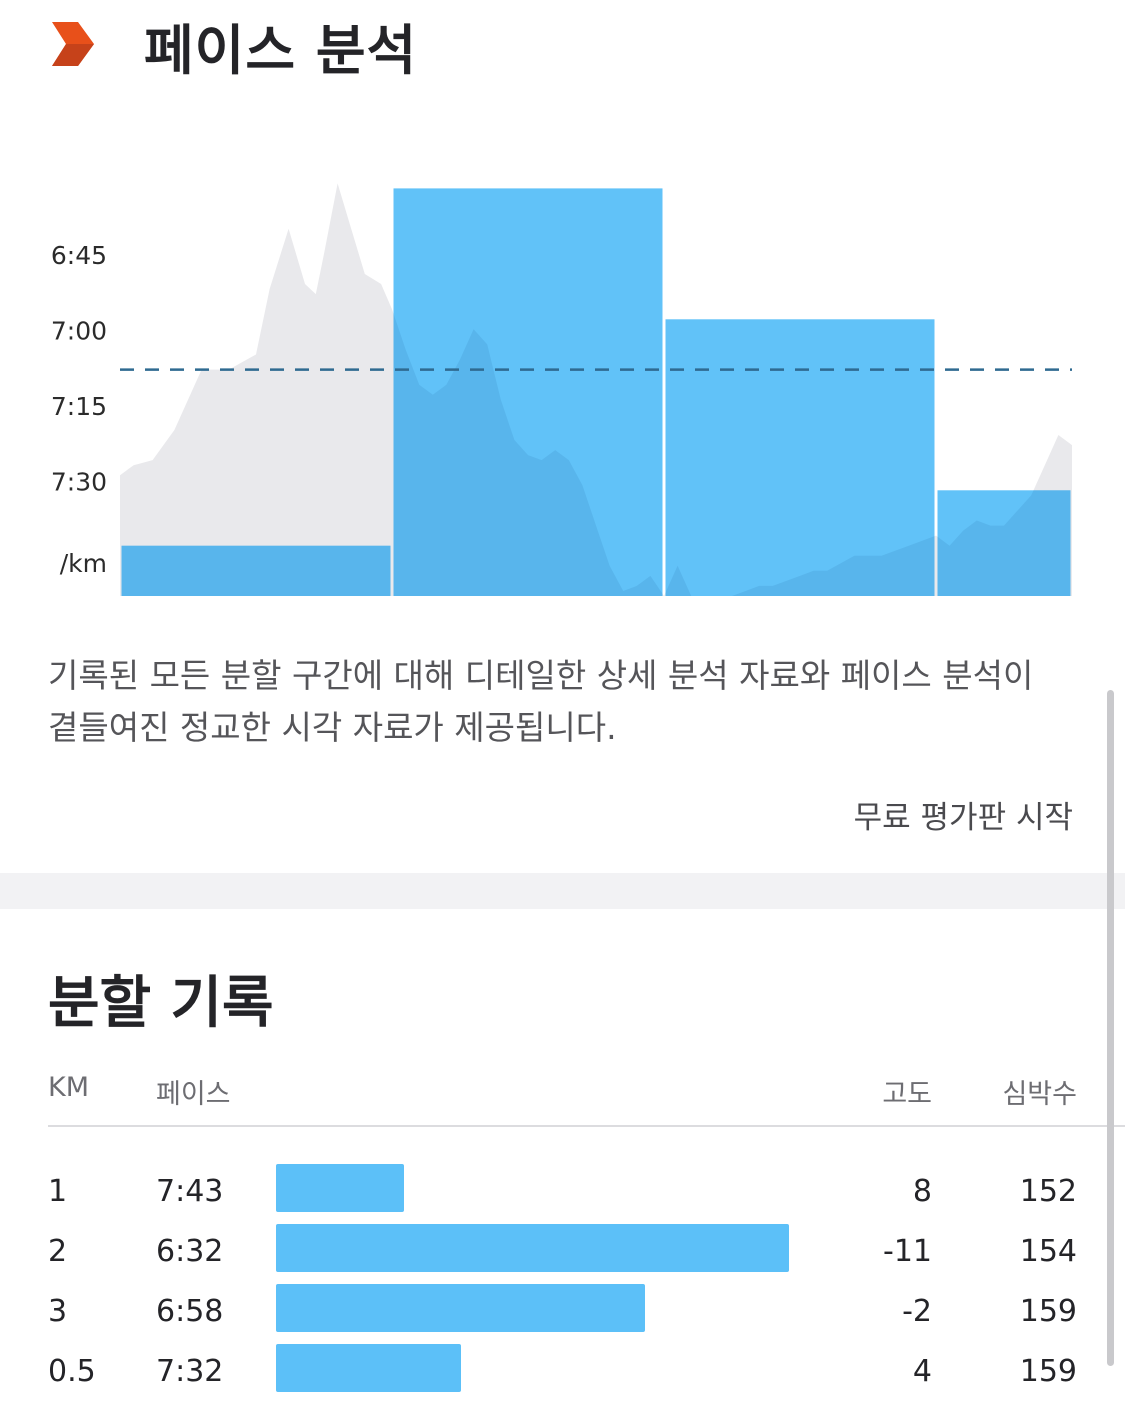  What do you see at coordinates (1110, 1028) in the screenshot?
I see `scrollbar` at bounding box center [1110, 1028].